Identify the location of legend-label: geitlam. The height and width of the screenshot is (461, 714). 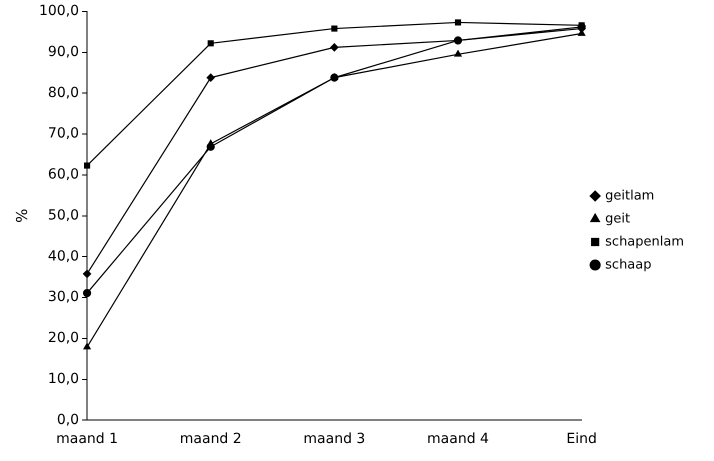
(629, 196).